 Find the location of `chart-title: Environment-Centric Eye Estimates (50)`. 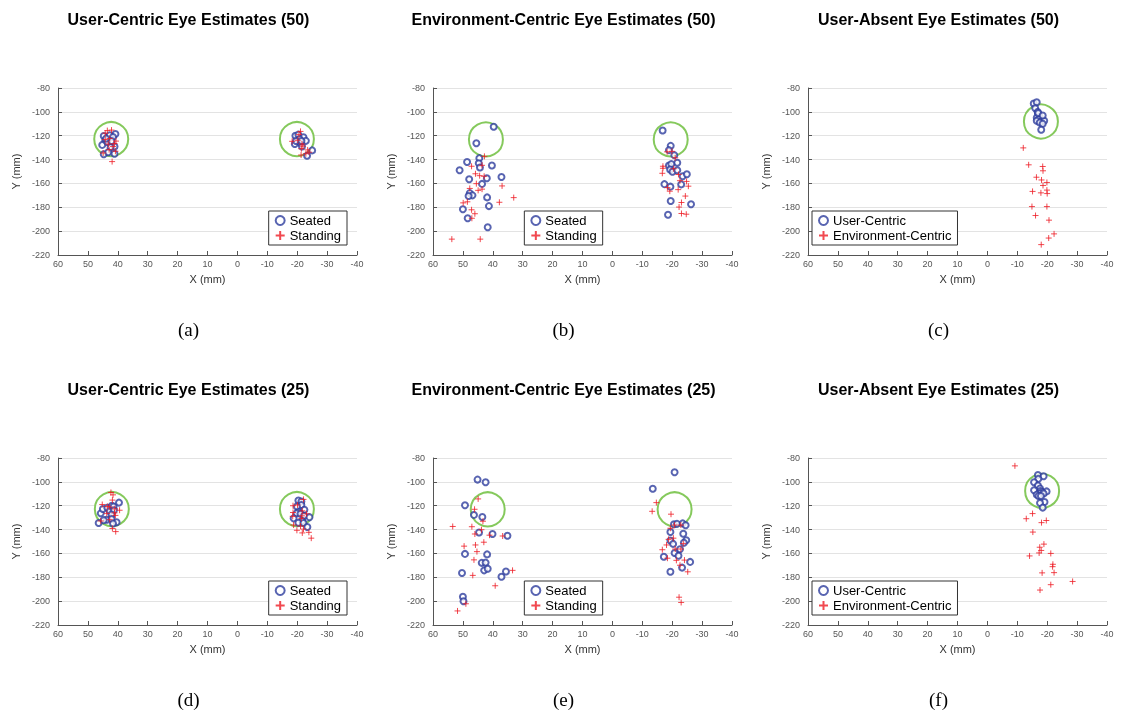

chart-title: Environment-Centric Eye Estimates (50) is located at coordinates (563, 19).